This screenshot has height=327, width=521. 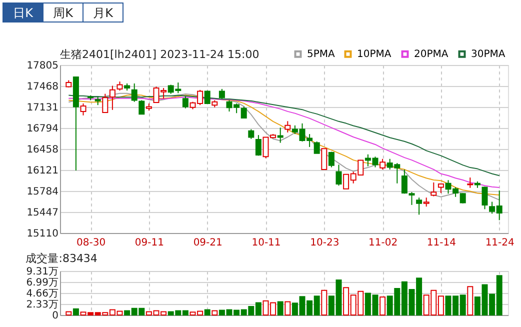 I want to click on y-tick-label: 16121, so click(x=42, y=170).